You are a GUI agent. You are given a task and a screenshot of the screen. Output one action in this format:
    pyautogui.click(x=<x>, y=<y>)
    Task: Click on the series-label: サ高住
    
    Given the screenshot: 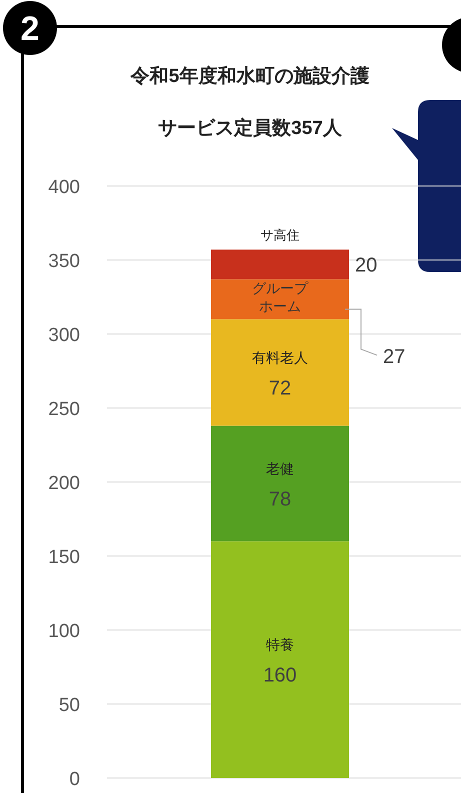 What is the action you would take?
    pyautogui.click(x=280, y=235)
    